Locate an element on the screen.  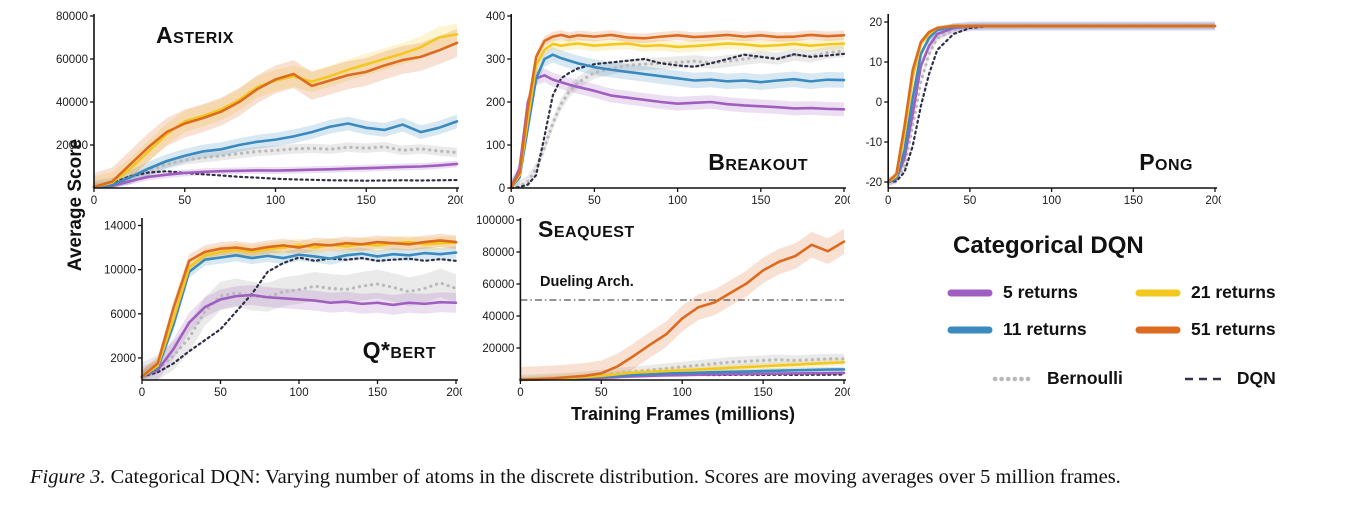
svg-text: 400 is located at coordinates (495, 17).